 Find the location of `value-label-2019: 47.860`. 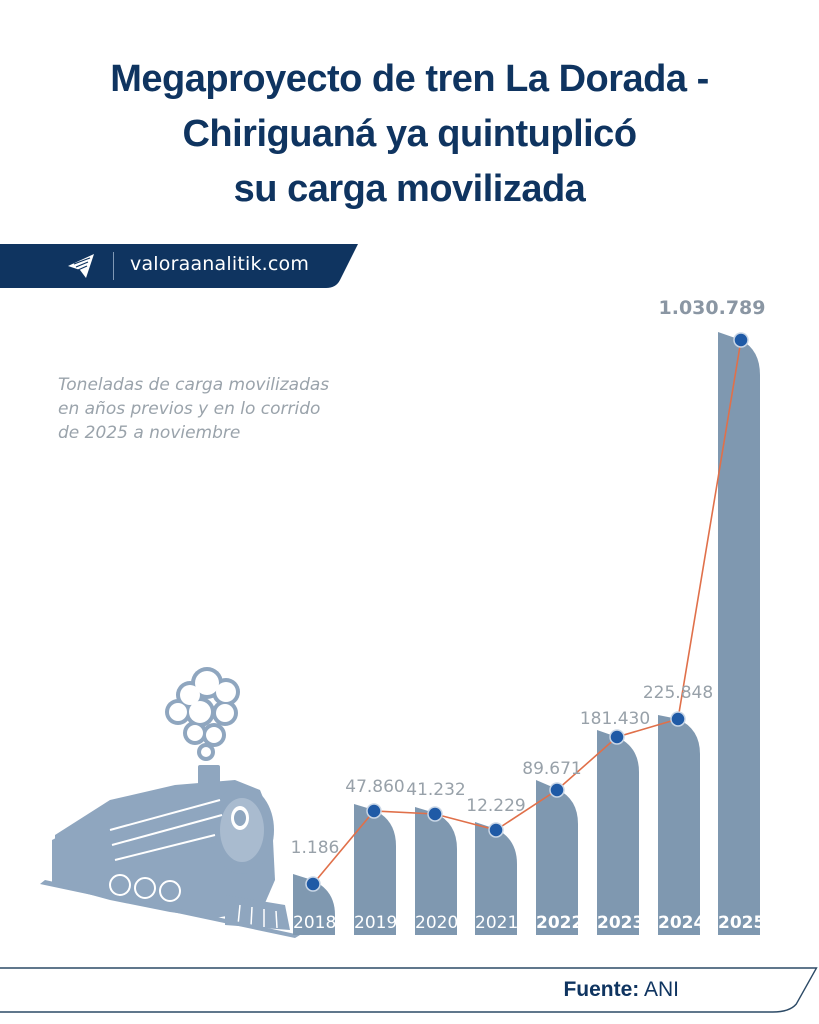

value-label-2019: 47.860 is located at coordinates (375, 787).